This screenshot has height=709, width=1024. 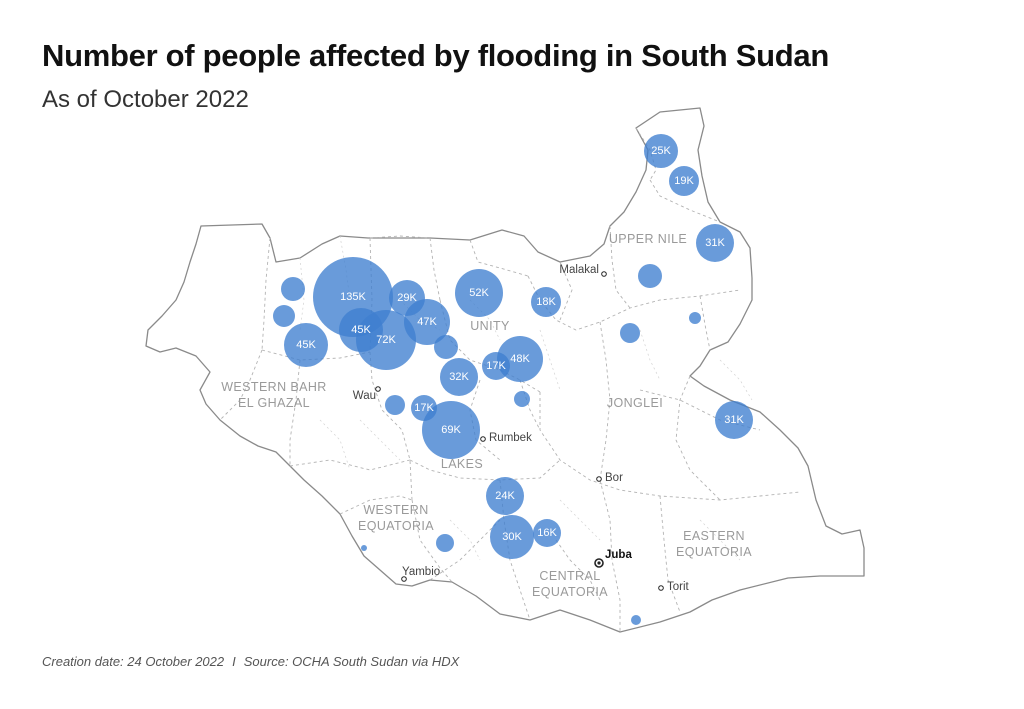 What do you see at coordinates (351, 661) in the screenshot?
I see `source-note: Source: OCHA South Sudan via HDX` at bounding box center [351, 661].